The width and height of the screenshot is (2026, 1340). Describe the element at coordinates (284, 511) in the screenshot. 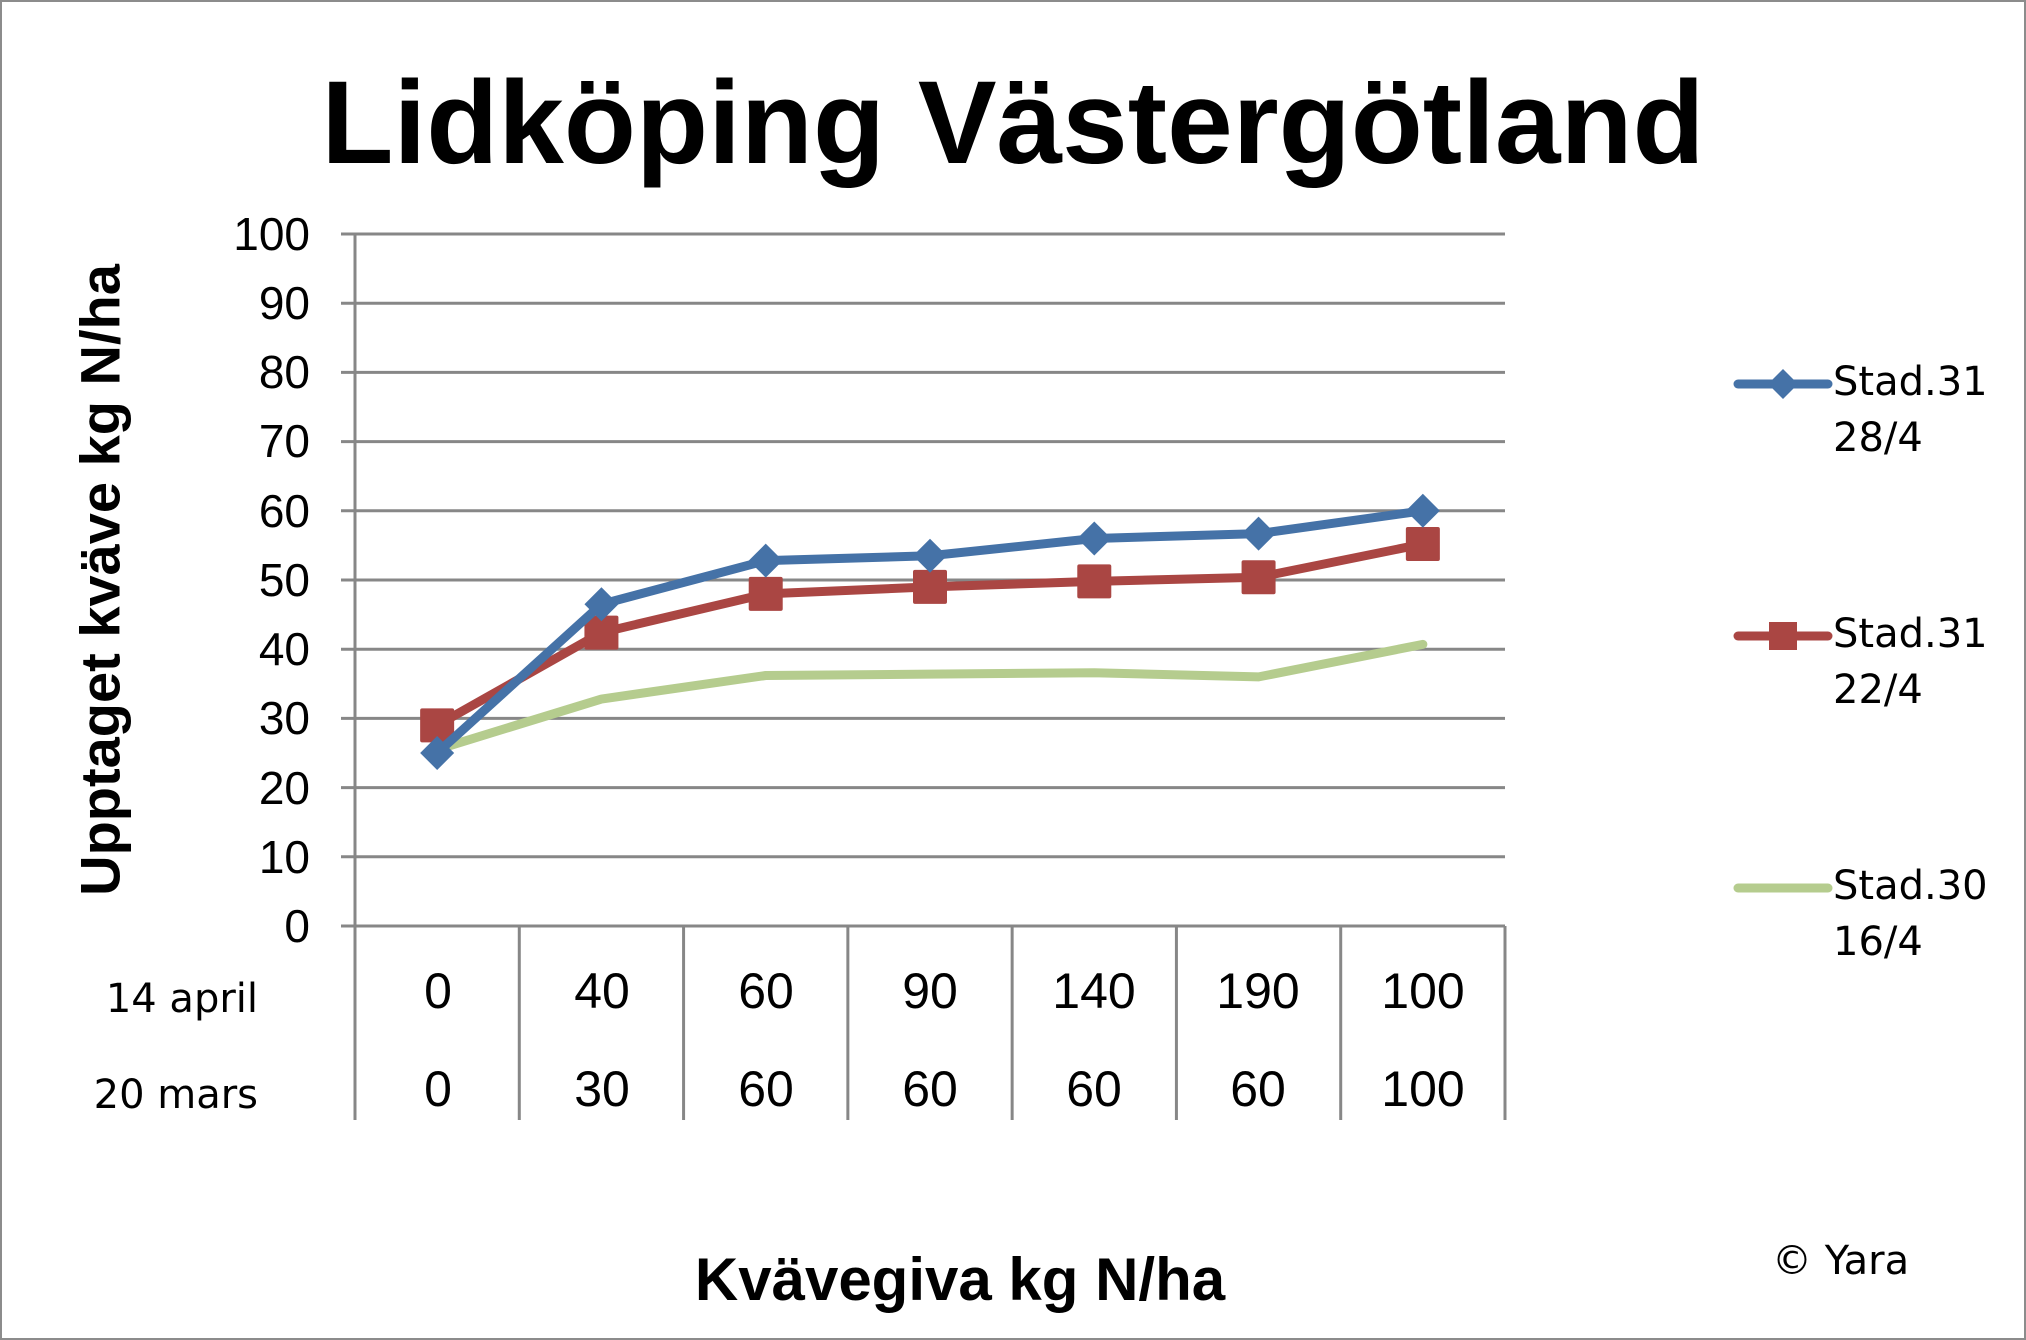

I see `y-tick: 60` at that location.